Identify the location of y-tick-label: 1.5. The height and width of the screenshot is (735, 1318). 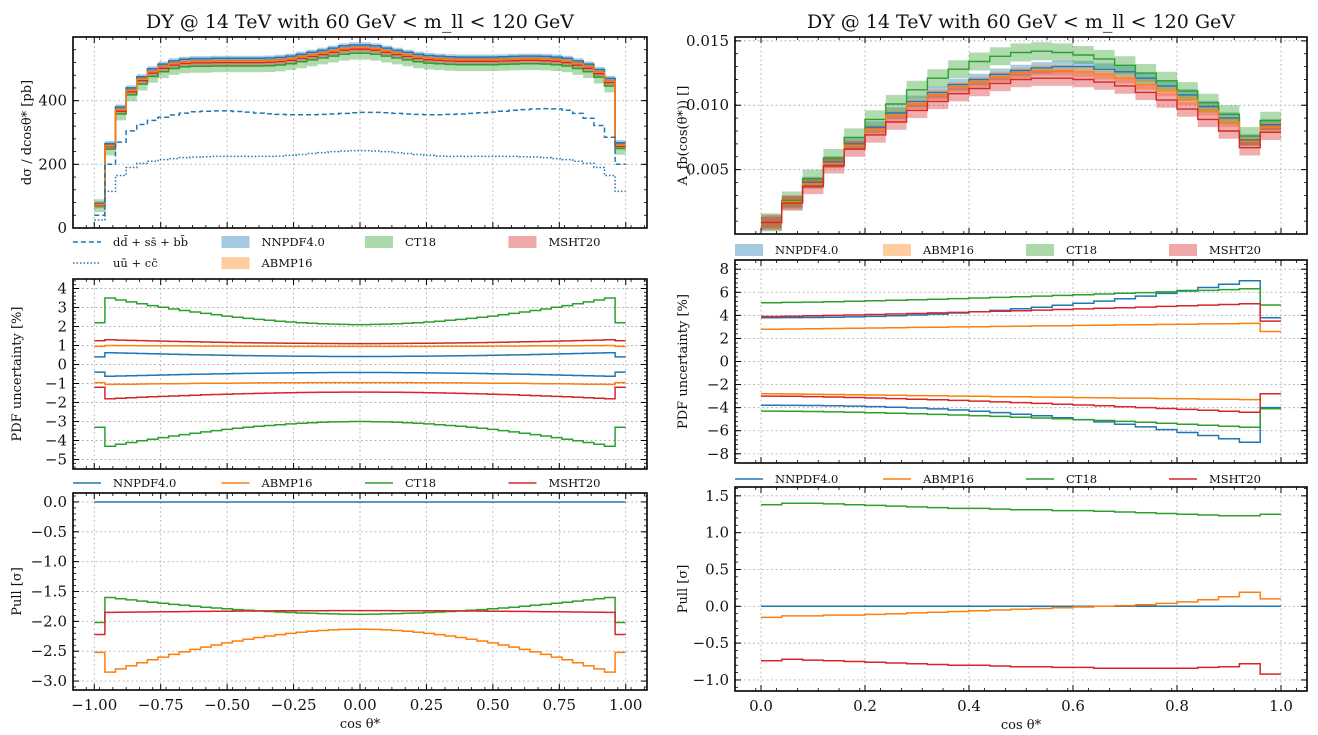
(717, 496).